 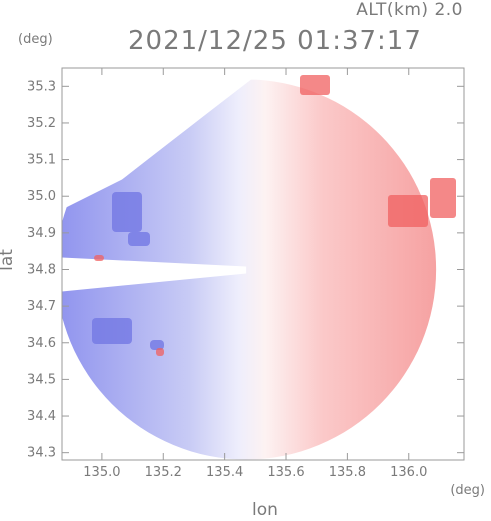 I want to click on x-tick-label-2: 135.4, so click(x=224, y=472).